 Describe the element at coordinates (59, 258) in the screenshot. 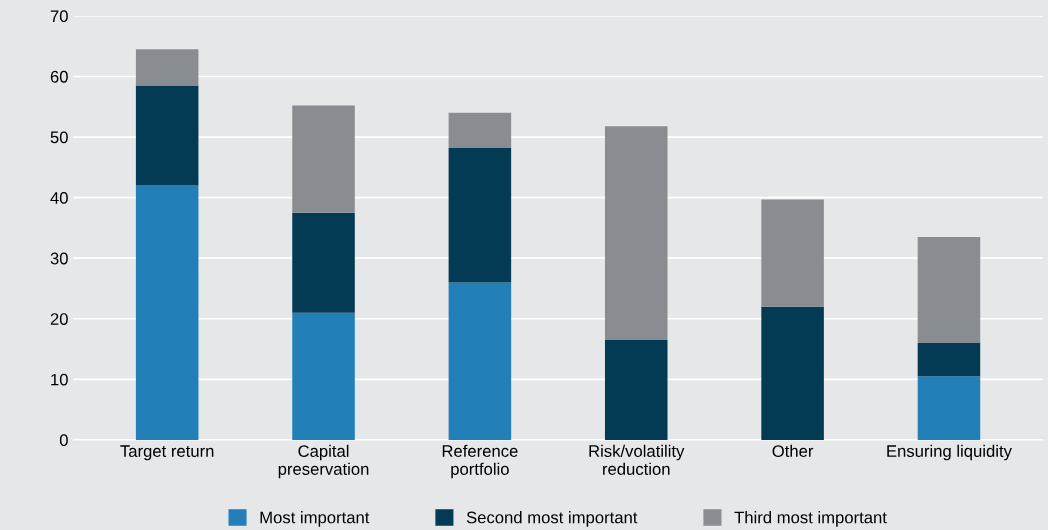

I see `y-tick-label: 30` at that location.